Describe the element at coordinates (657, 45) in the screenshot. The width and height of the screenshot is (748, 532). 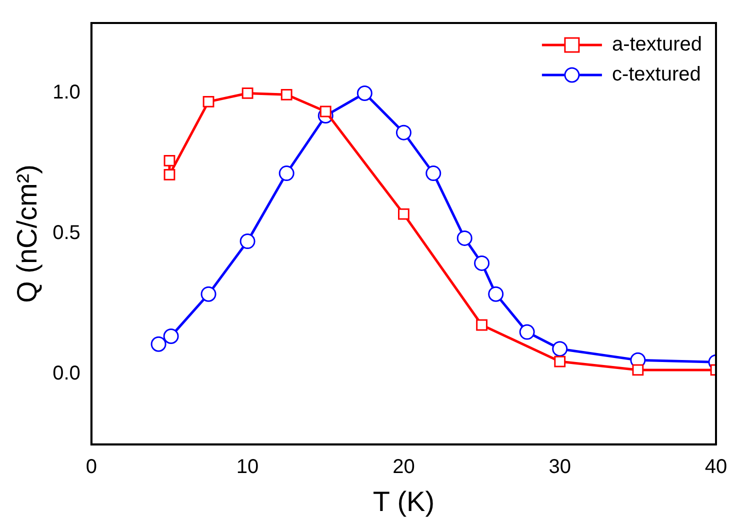
I see `legend-label: a-textured` at that location.